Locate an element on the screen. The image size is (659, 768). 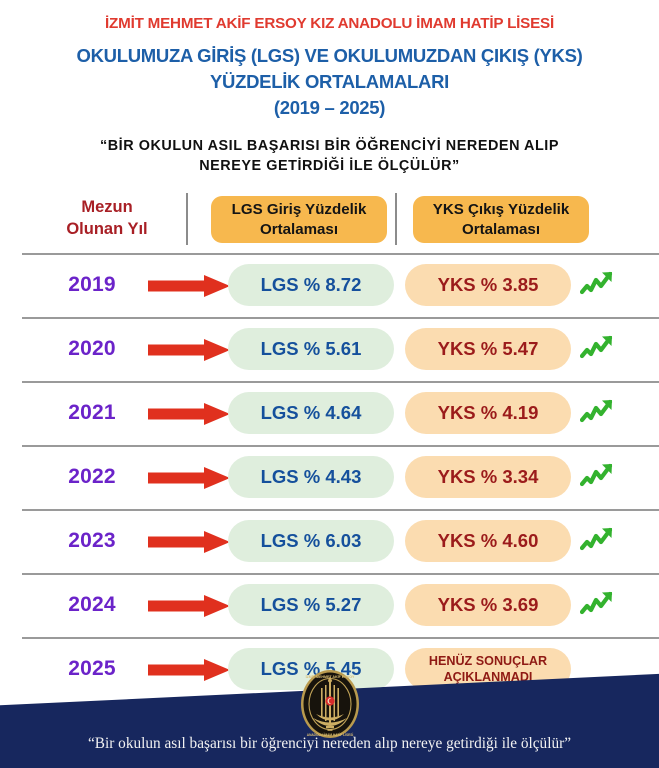
cell-graduation-year: 2021 is located at coordinates (92, 412).